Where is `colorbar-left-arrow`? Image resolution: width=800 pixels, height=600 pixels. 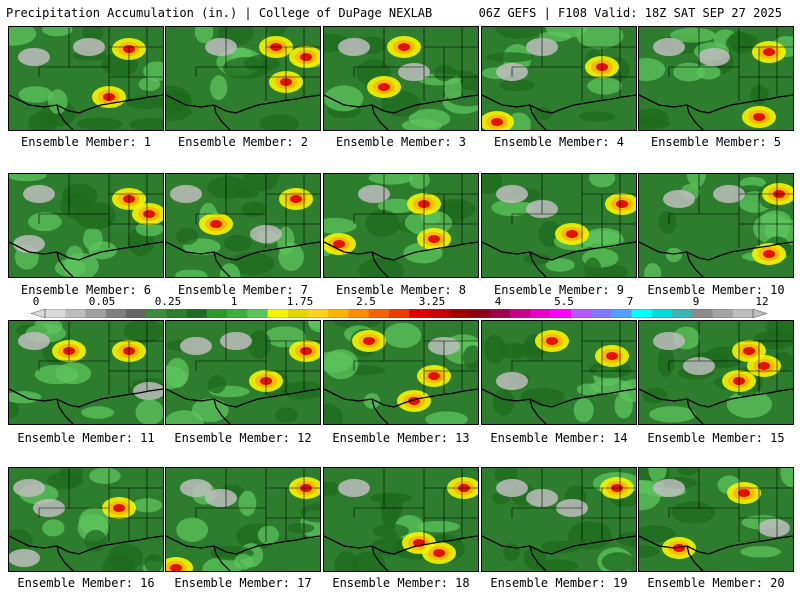 colorbar-left-arrow is located at coordinates (38, 313).